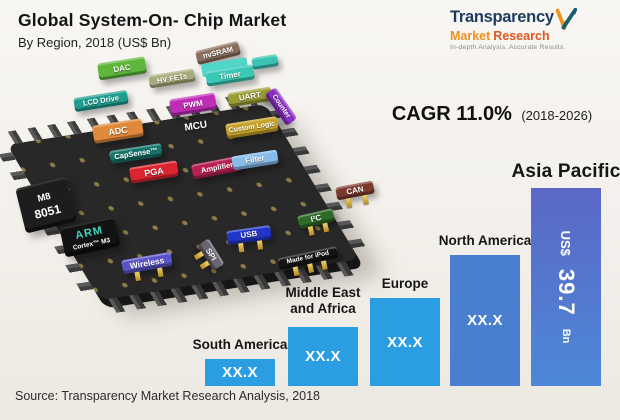 The height and width of the screenshot is (420, 620). What do you see at coordinates (566, 336) in the screenshot?
I see `value-unit: Bn` at bounding box center [566, 336].